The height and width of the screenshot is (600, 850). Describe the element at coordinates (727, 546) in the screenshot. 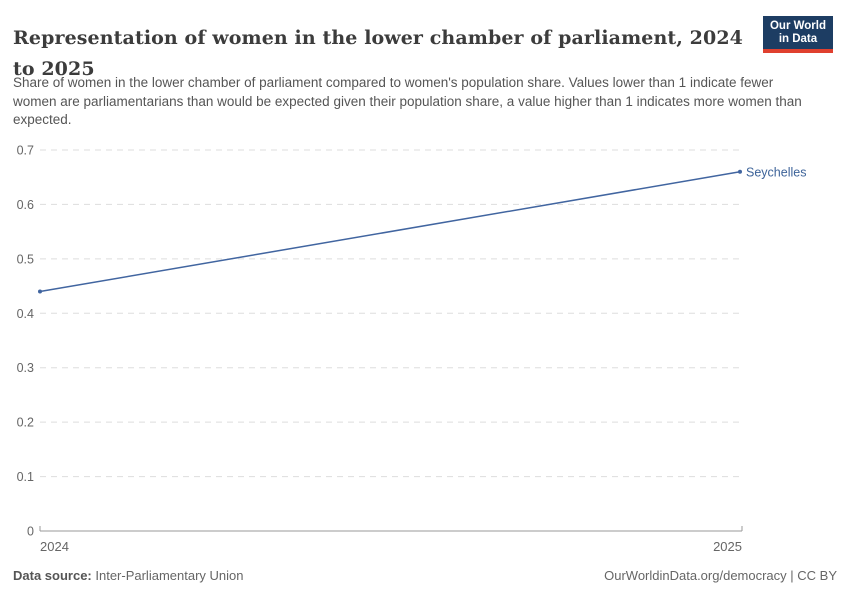

I see `x-tick-label: 2025` at that location.